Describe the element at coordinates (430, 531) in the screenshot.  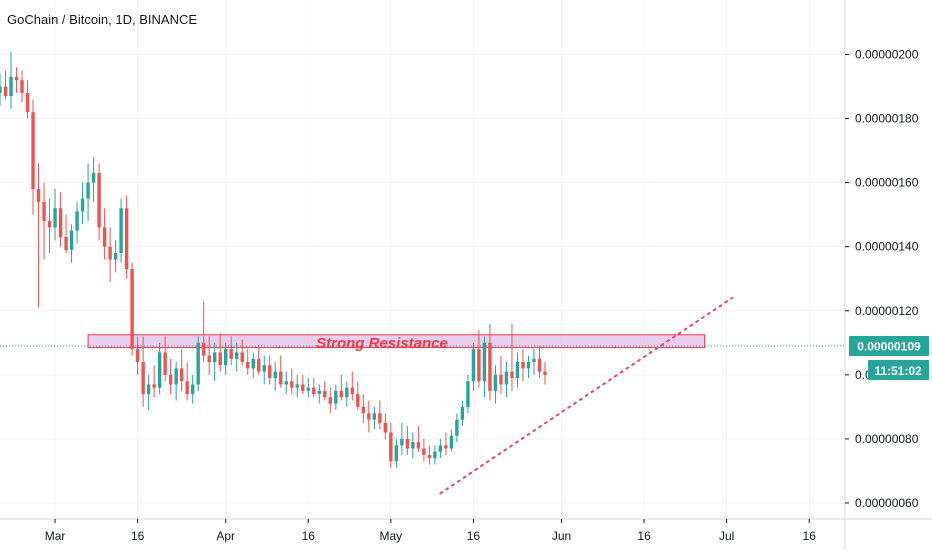
I see `time-axis: Mar 16 Apr 16 May 16 Jun 16 Jul 16` at that location.